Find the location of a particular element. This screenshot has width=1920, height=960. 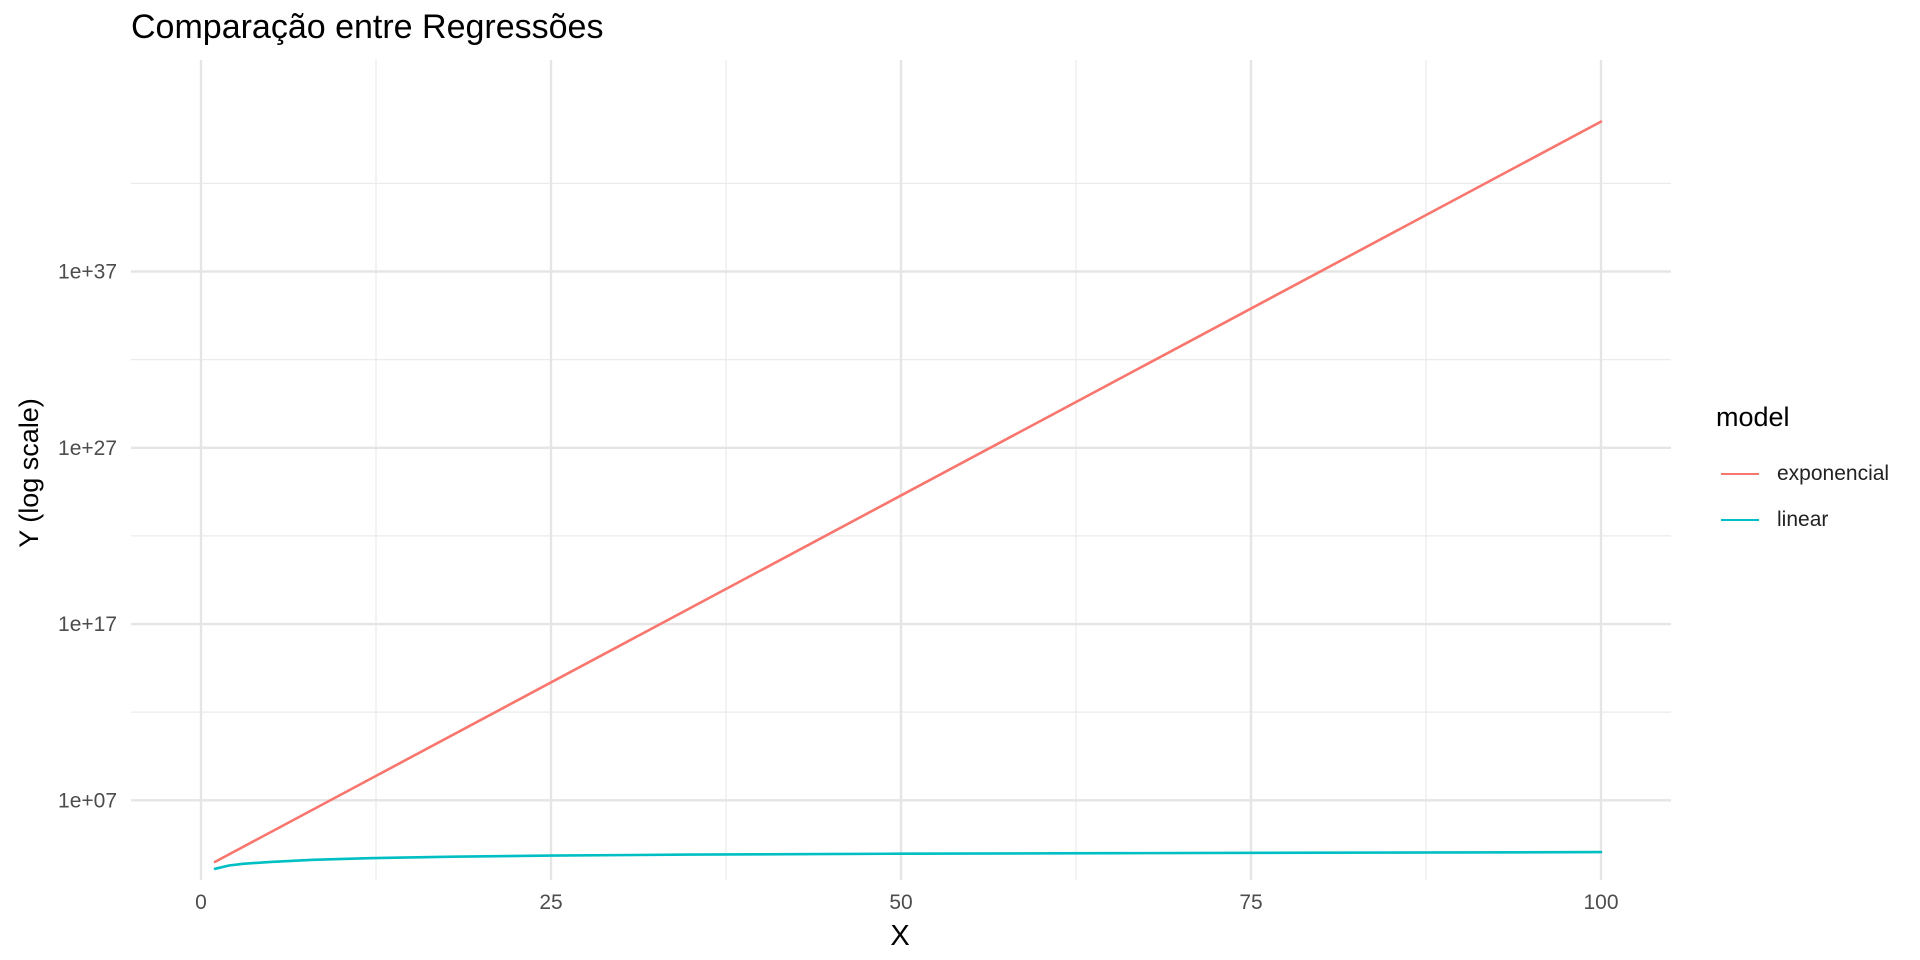

y-tick-label: 1e+07 is located at coordinates (87, 800).